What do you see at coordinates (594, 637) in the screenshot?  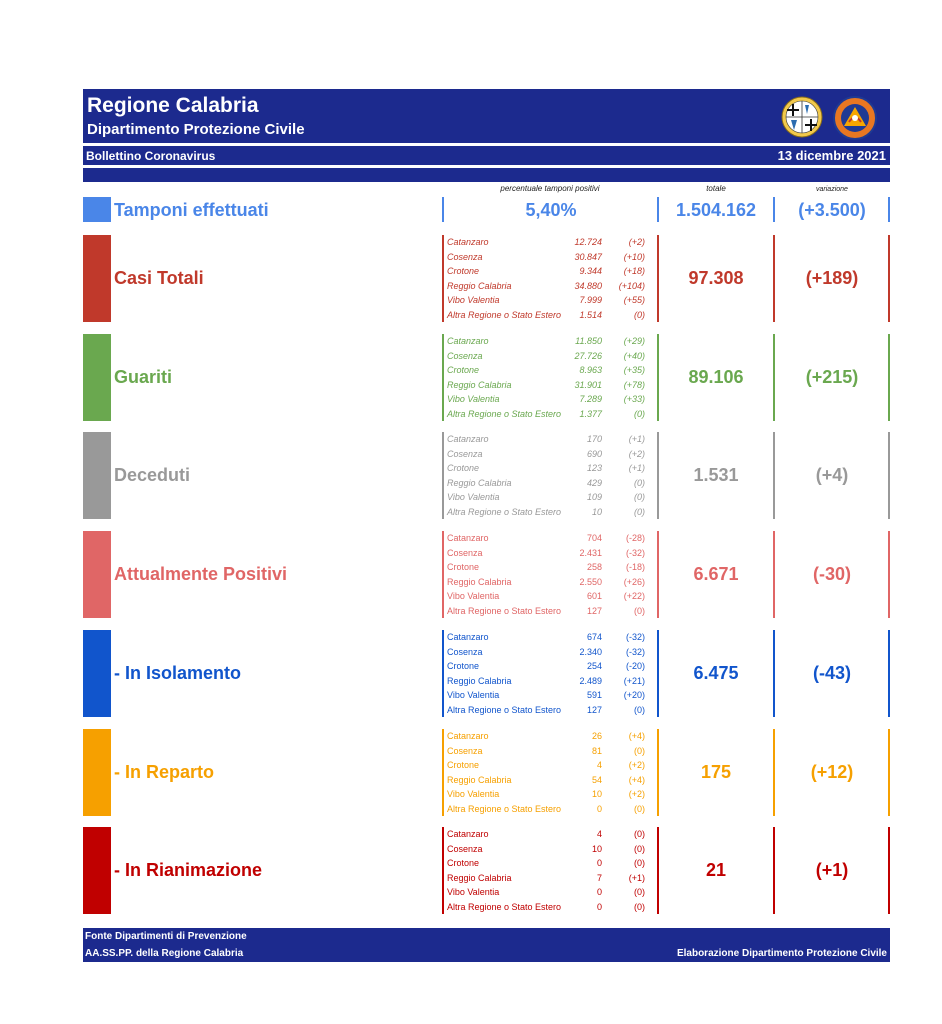 I see `region-value: 674` at bounding box center [594, 637].